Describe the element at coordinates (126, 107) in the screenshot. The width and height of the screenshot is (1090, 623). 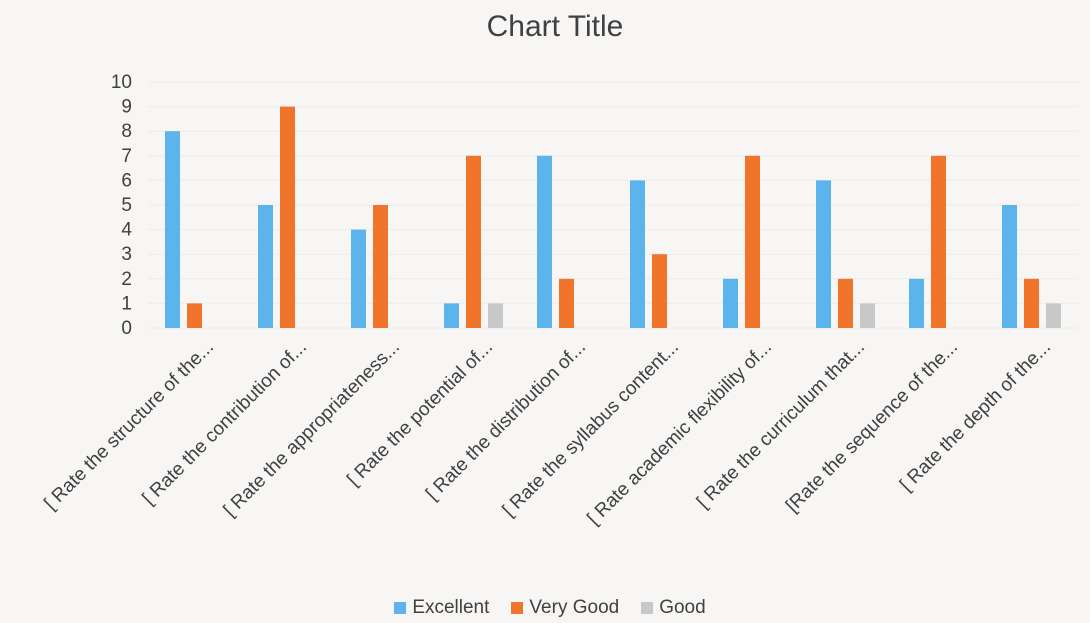
I see `y-tick-label: 9` at that location.